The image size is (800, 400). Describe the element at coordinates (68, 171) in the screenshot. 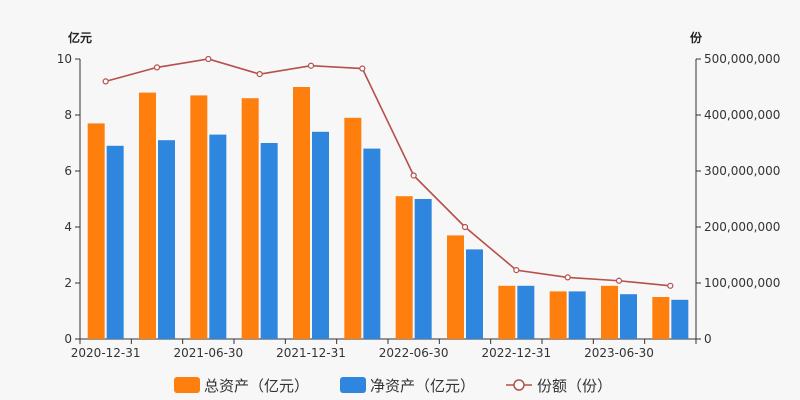

I see `y-left-tick-label: 6` at that location.